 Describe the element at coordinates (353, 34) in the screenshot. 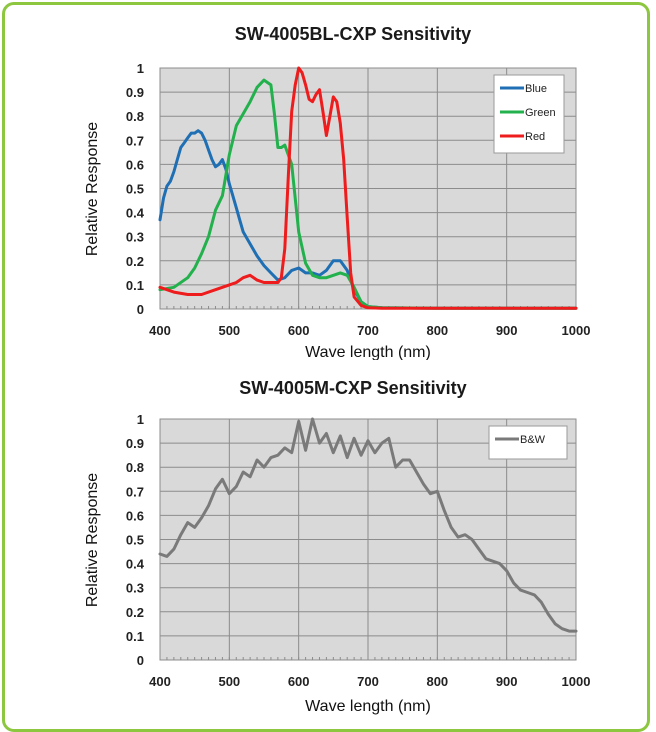

I see `chart-title: SW-4005BL-CXP Sensitivity` at that location.